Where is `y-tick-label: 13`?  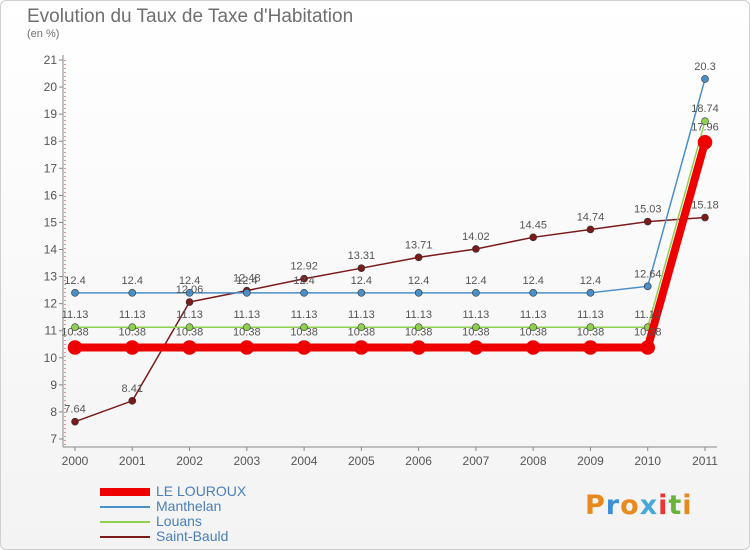 y-tick-label: 13 is located at coordinates (51, 277).